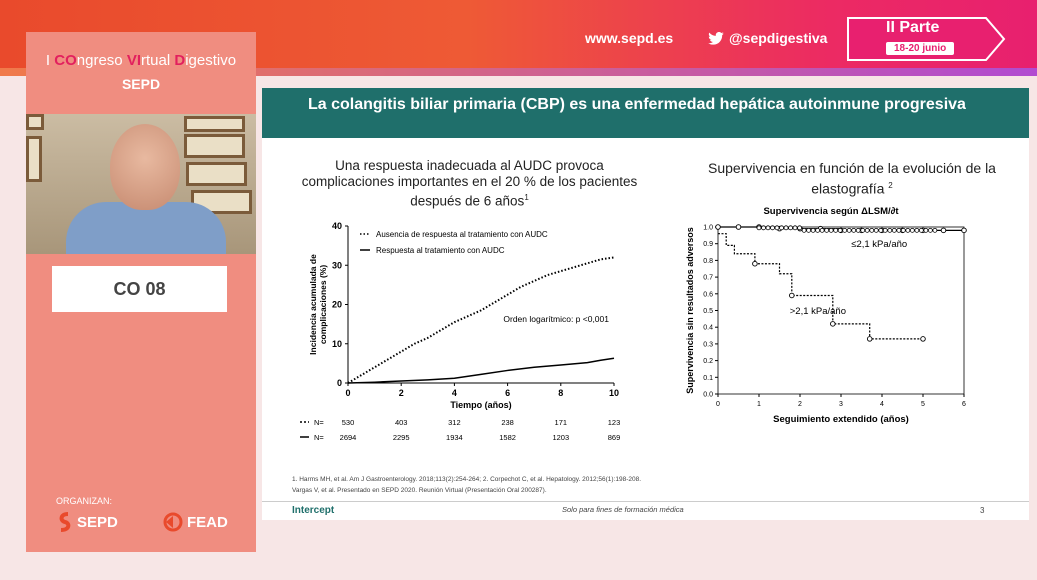  Describe the element at coordinates (708, 328) in the screenshot. I see `y-tick-label: 0.4` at that location.